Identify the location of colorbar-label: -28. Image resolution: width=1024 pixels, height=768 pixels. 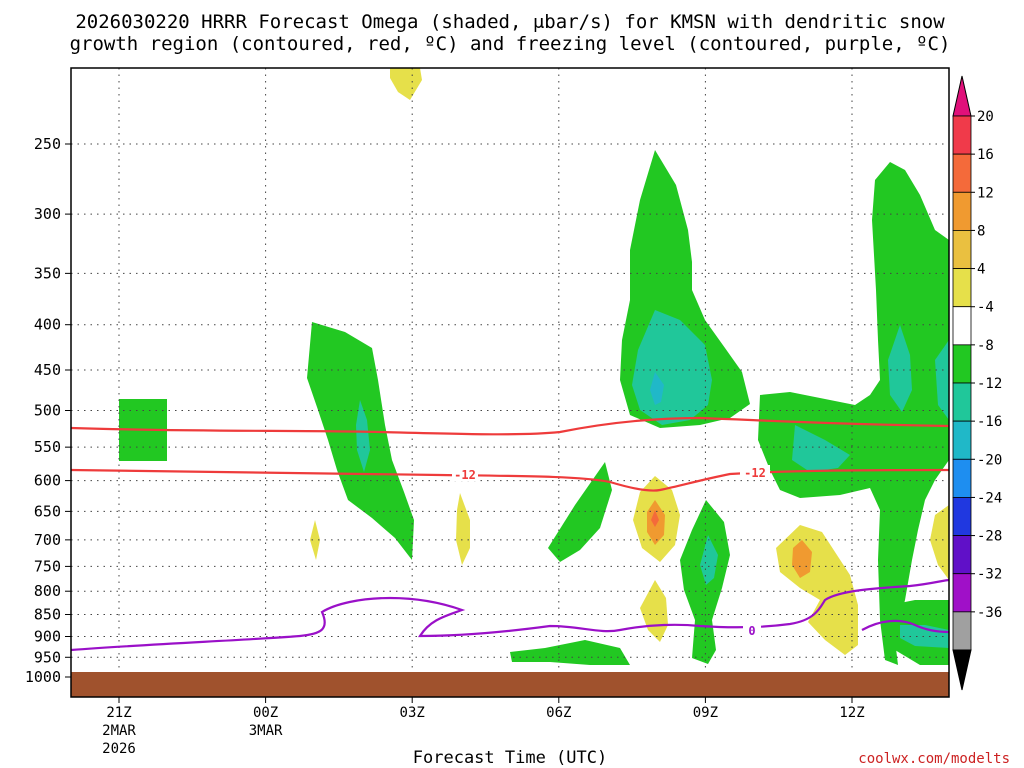
(989, 537).